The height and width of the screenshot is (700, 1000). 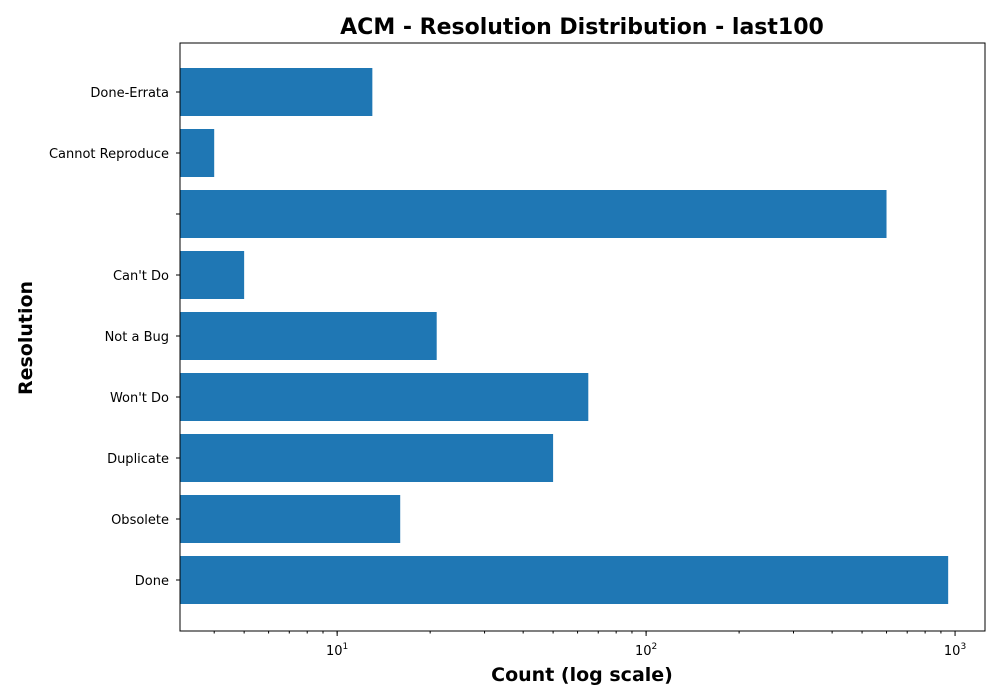 I want to click on bar-can-t-do, so click(x=212, y=275).